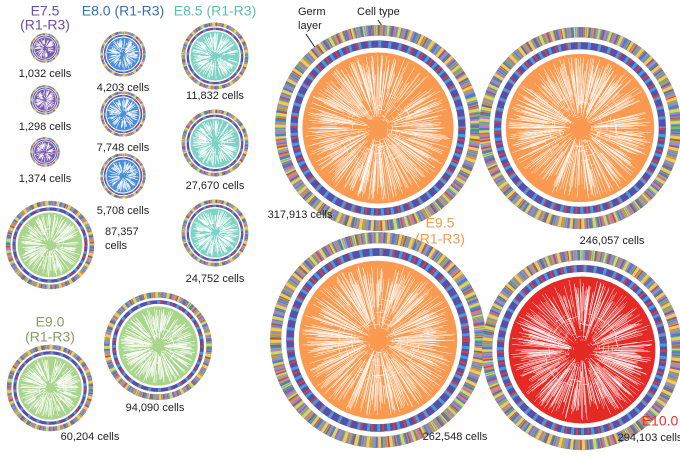 The height and width of the screenshot is (456, 680). What do you see at coordinates (123, 88) in the screenshot?
I see `cell-count: 4,203 cells` at bounding box center [123, 88].